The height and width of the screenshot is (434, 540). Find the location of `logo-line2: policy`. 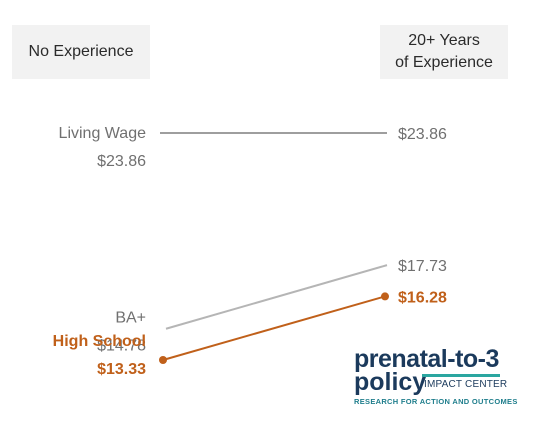

logo-line2: policy is located at coordinates (390, 382).